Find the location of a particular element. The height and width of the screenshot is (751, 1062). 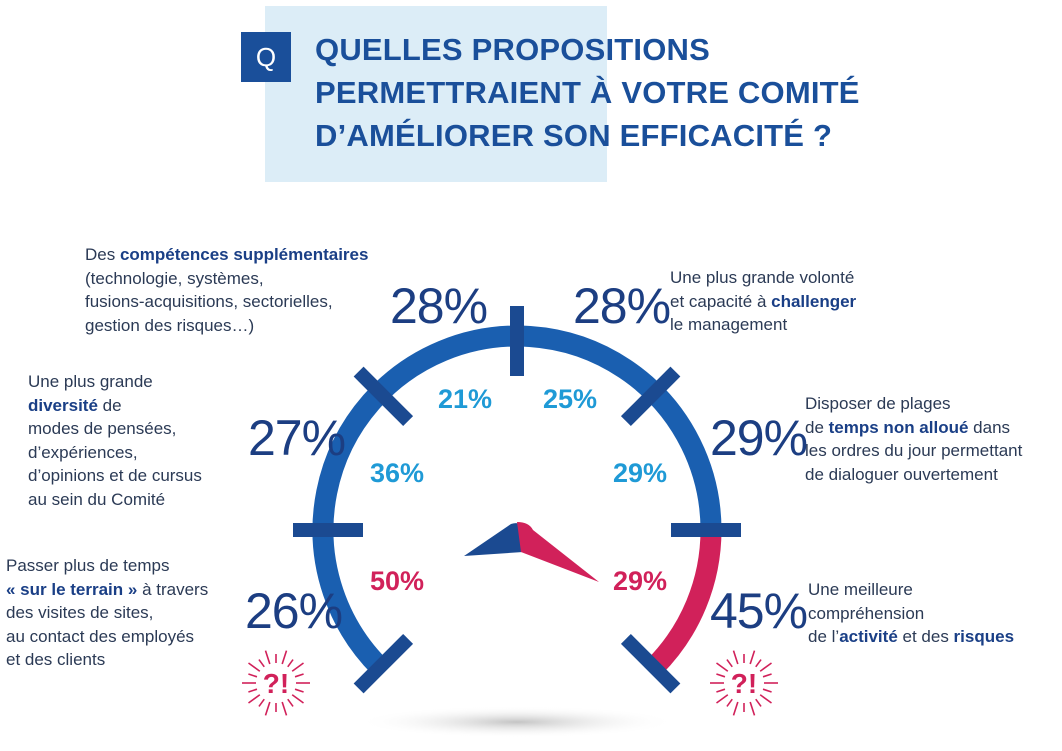

needle-head is located at coordinates (558, 552).